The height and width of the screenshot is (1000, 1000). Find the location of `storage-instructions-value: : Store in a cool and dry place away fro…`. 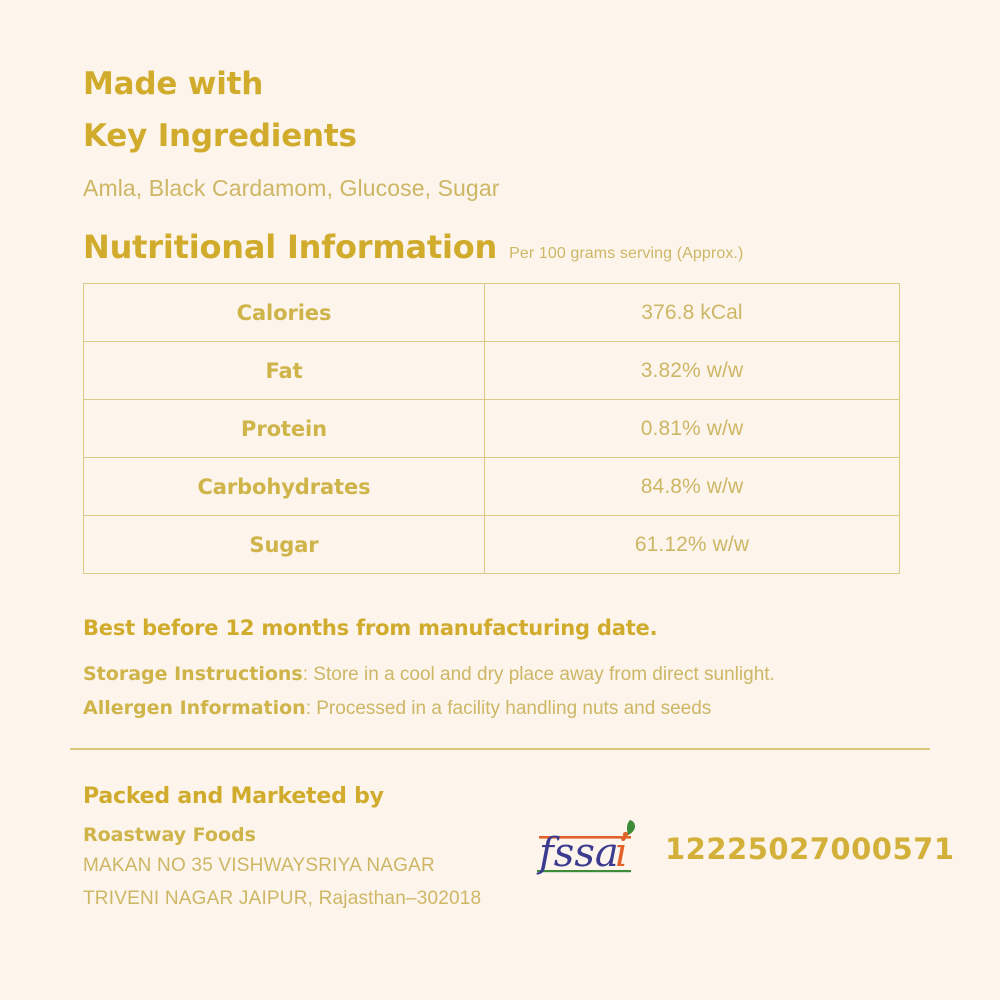

storage-instructions-value: : Store in a cool and dry place away fro… is located at coordinates (538, 674).